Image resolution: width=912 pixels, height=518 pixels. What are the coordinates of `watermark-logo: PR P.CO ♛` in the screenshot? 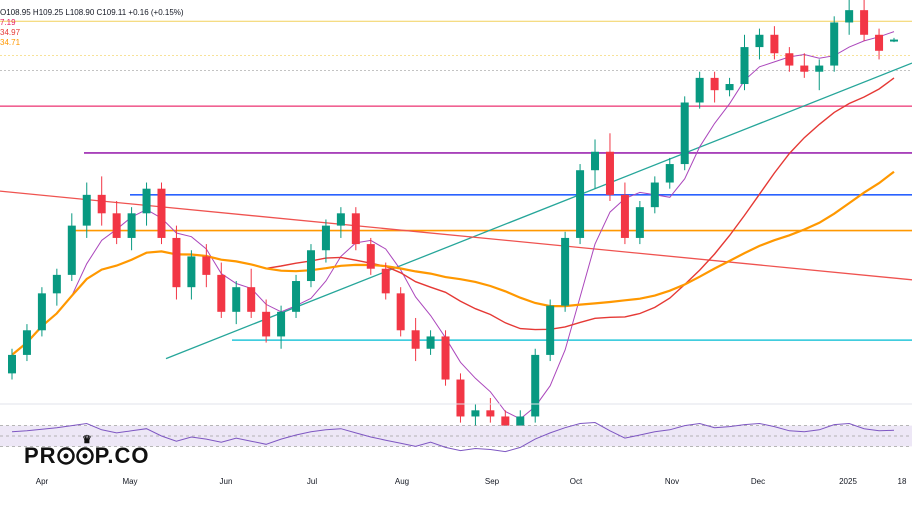 It's located at (87, 451).